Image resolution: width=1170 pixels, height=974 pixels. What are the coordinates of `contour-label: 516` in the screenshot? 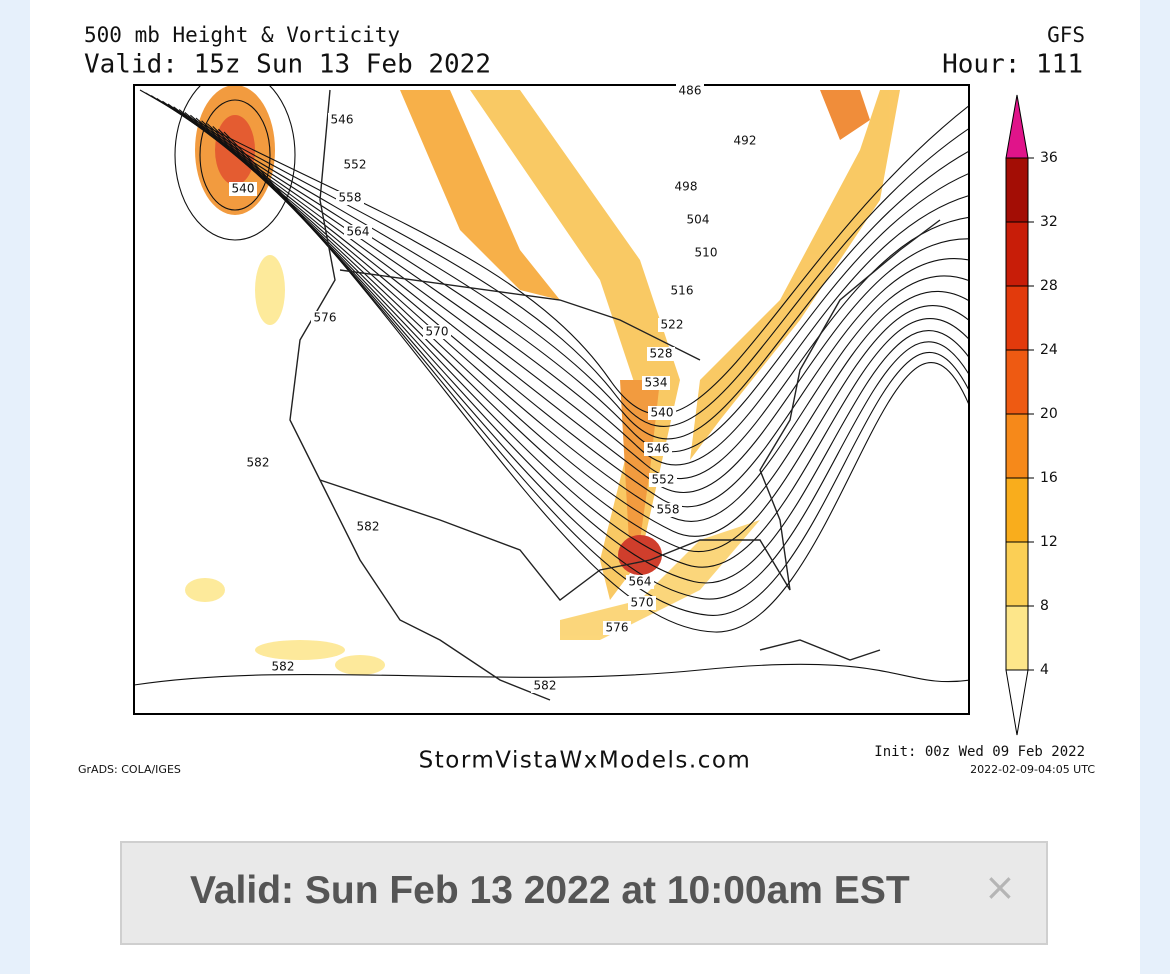 It's located at (682, 291).